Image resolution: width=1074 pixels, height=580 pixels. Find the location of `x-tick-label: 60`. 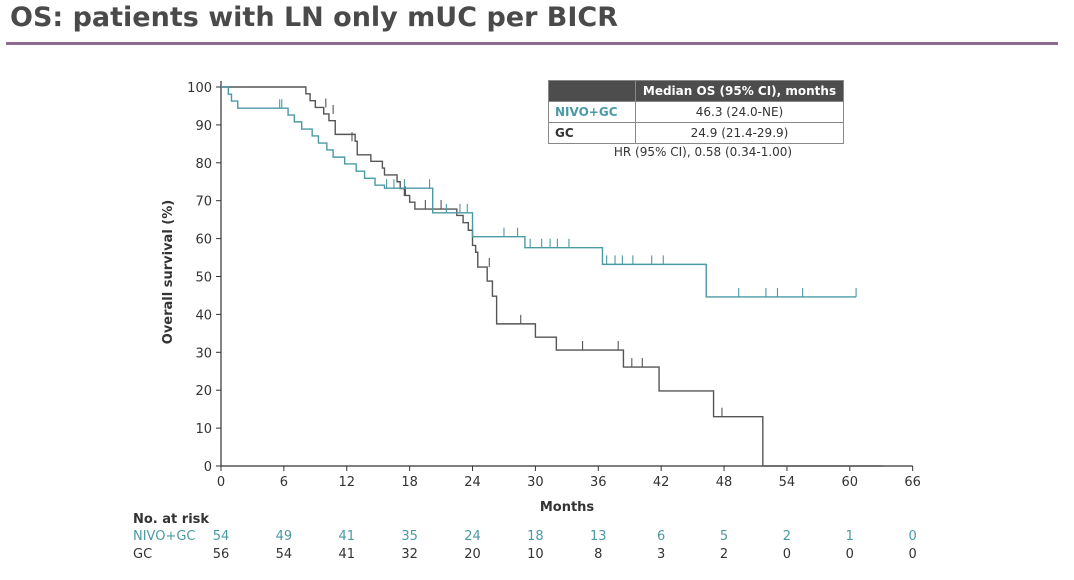

x-tick-label: 60 is located at coordinates (850, 482).